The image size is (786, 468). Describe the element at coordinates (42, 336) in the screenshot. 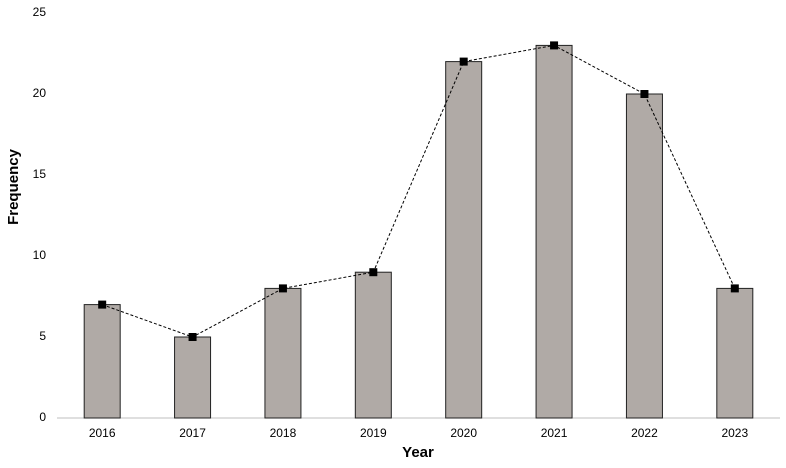

I see `y-tick-label: 5` at that location.